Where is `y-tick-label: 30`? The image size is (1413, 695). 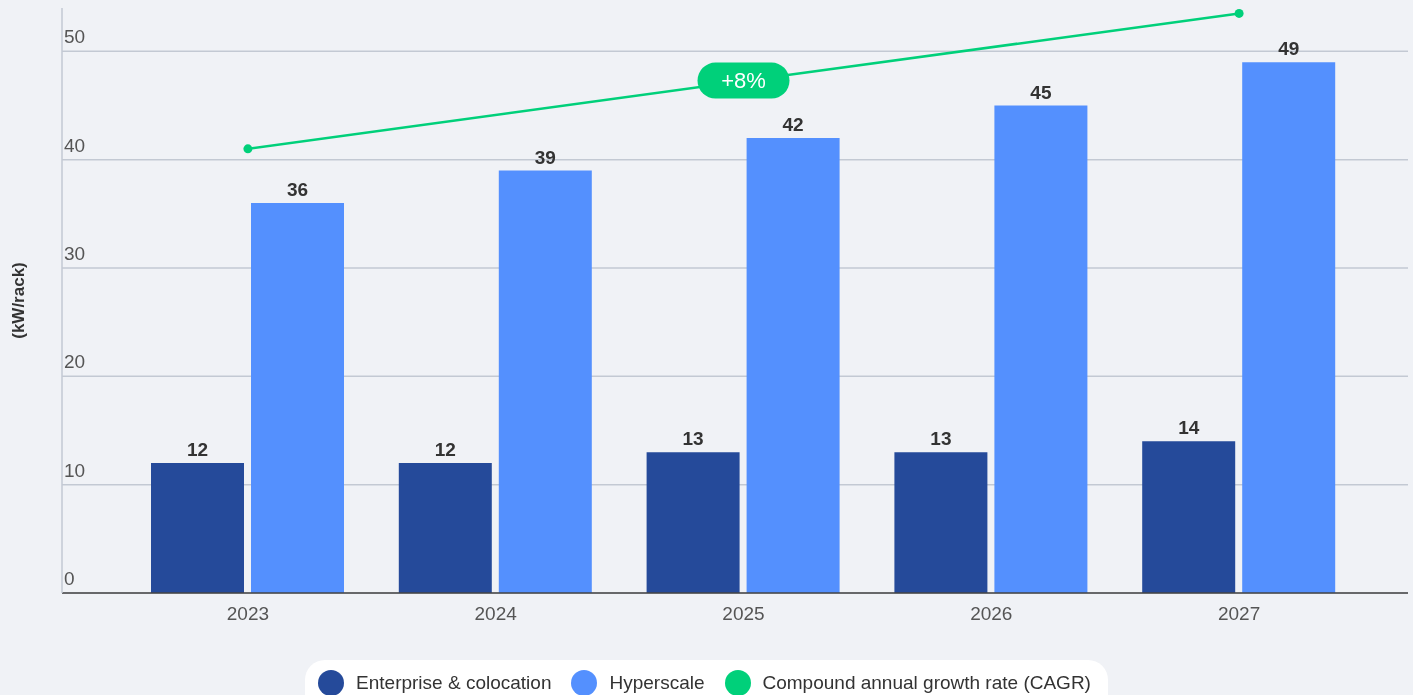
y-tick-label: 30 is located at coordinates (75, 253).